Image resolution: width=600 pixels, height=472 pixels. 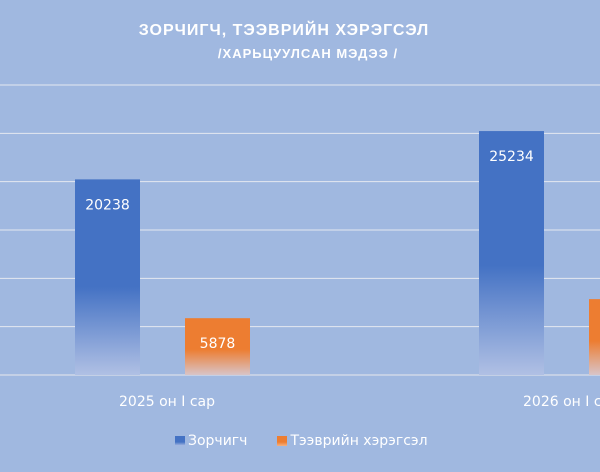 I want to click on legend-swatch-orange, so click(x=282, y=441).